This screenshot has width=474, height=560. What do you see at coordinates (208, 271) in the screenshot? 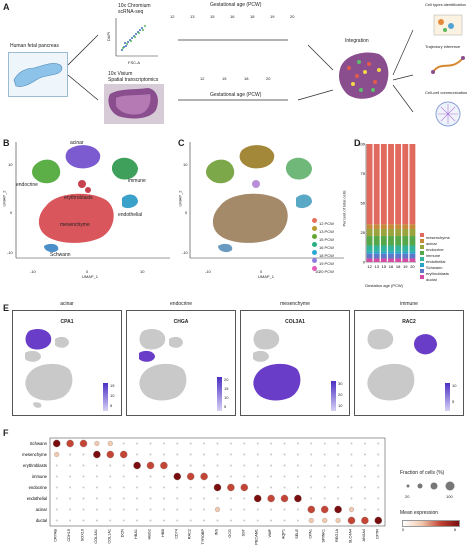
I see `umap-c-xtick: -10` at bounding box center [208, 271].